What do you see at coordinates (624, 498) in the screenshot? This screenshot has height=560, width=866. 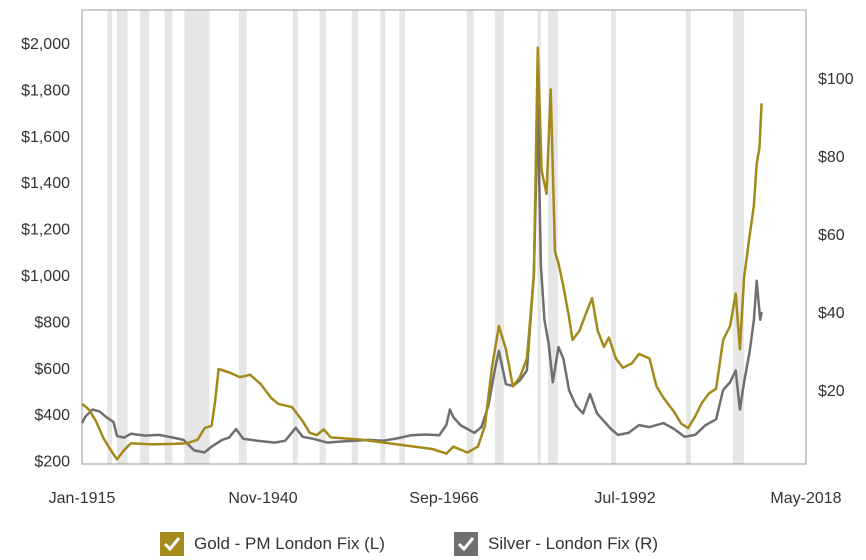 I see `x-tick-label: Jul-1992` at bounding box center [624, 498].